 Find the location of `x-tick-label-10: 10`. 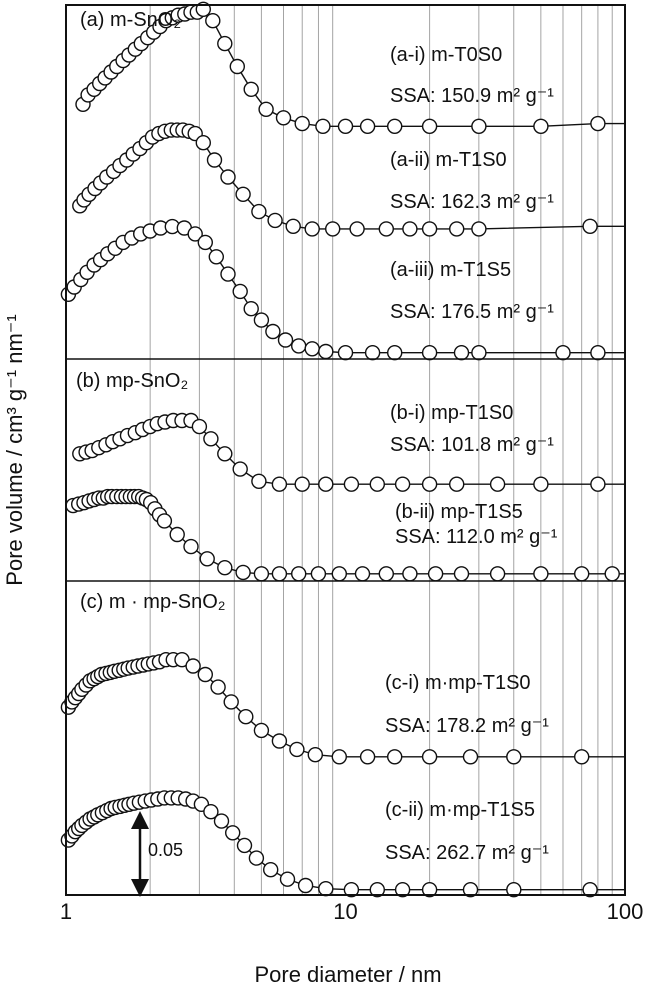

x-tick-label-10: 10 is located at coordinates (345, 911).